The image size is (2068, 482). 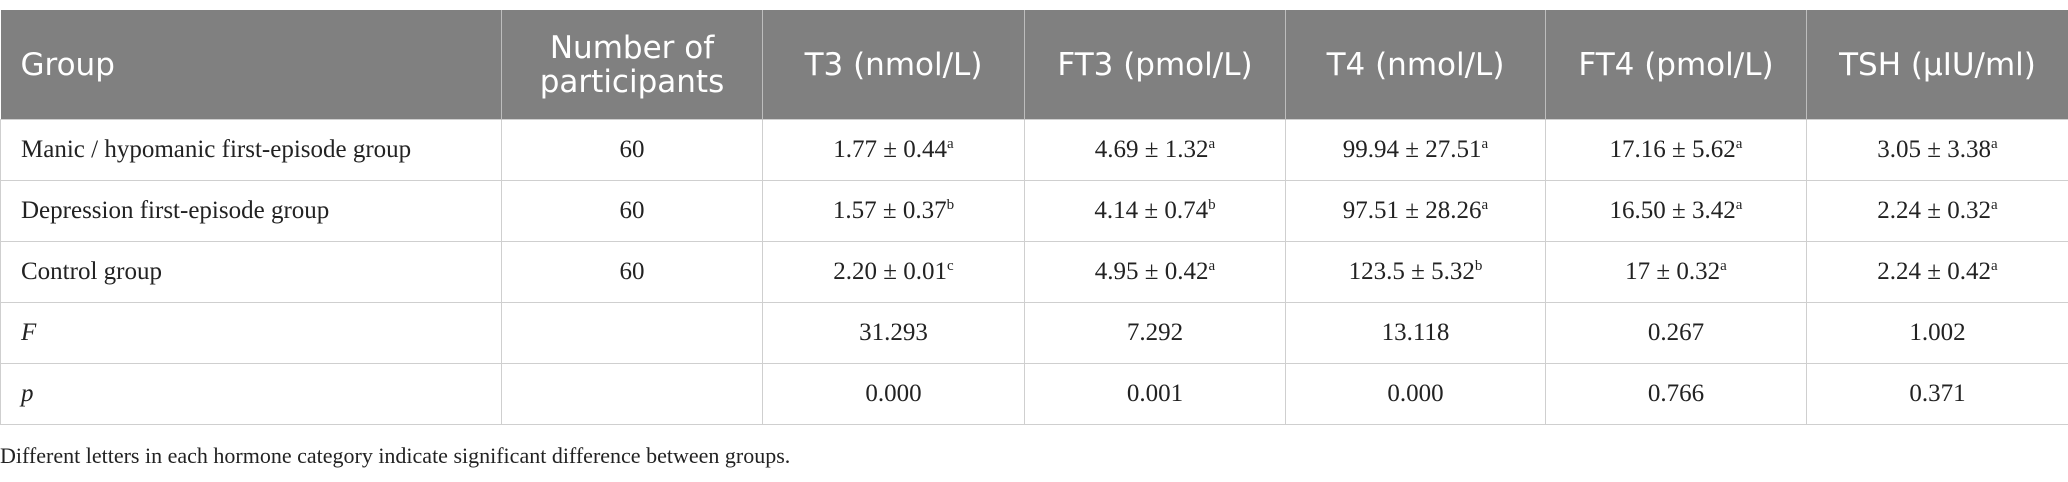 I want to click on value-cell: 3.05 ± 3.38a, so click(x=1937, y=150).